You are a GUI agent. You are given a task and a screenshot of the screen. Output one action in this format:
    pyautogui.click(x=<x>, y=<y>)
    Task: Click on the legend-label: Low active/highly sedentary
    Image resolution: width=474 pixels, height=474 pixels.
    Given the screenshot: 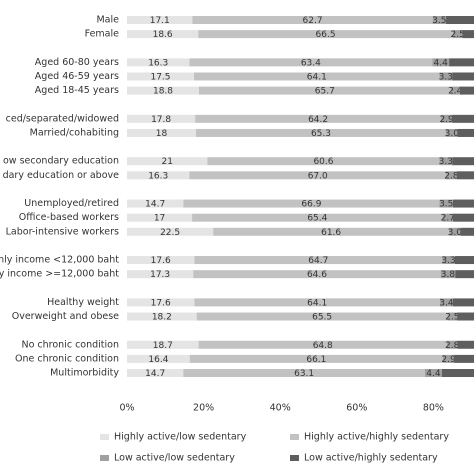 What is the action you would take?
    pyautogui.click(x=371, y=458)
    